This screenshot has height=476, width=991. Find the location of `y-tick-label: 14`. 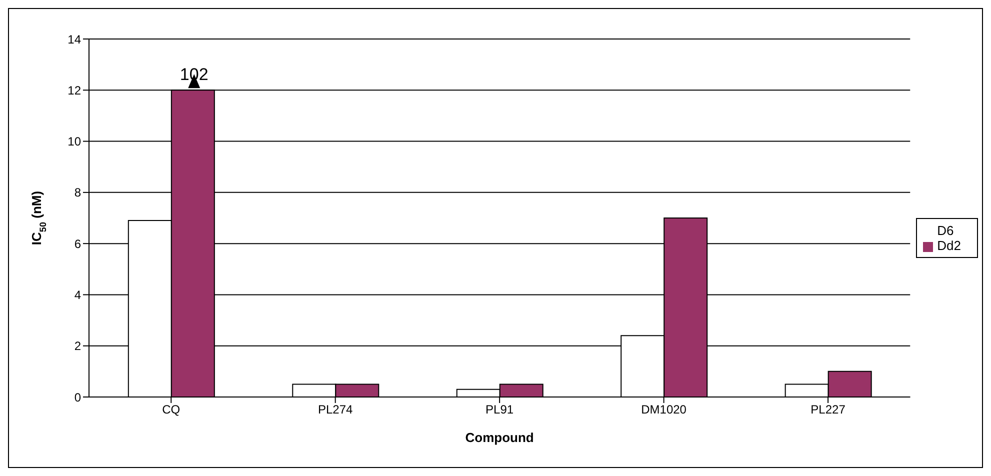

y-tick-label: 14 is located at coordinates (75, 39).